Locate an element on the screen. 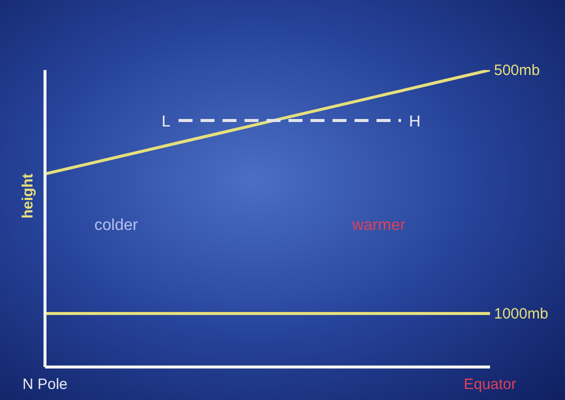 This screenshot has width=565, height=400. annotation: colder is located at coordinates (116, 225).